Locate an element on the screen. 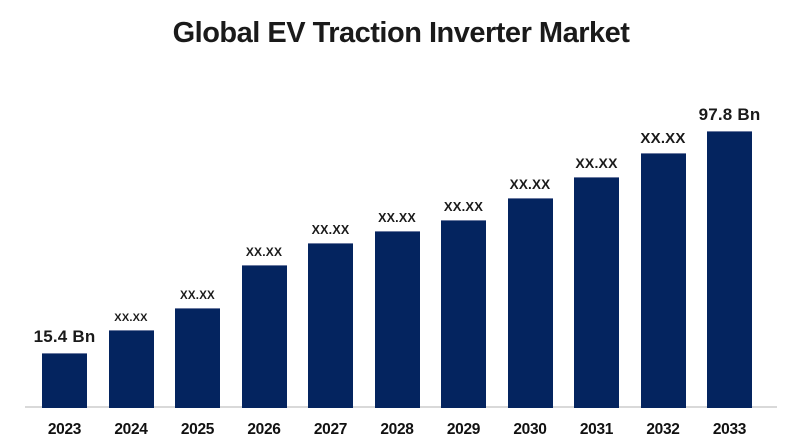  bar-2031 is located at coordinates (596, 292).